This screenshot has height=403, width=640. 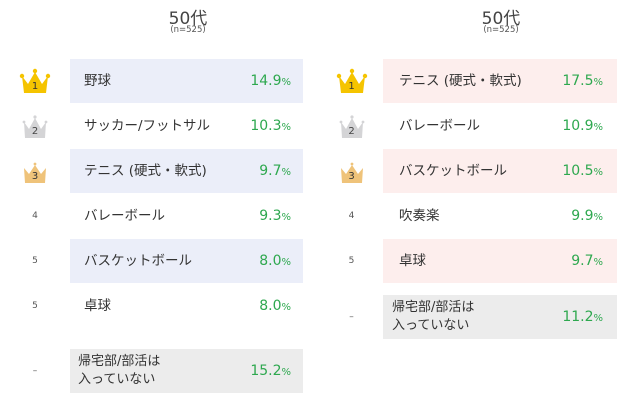 I want to click on ranking-row: 1 野球 14.9%, so click(x=151, y=81).